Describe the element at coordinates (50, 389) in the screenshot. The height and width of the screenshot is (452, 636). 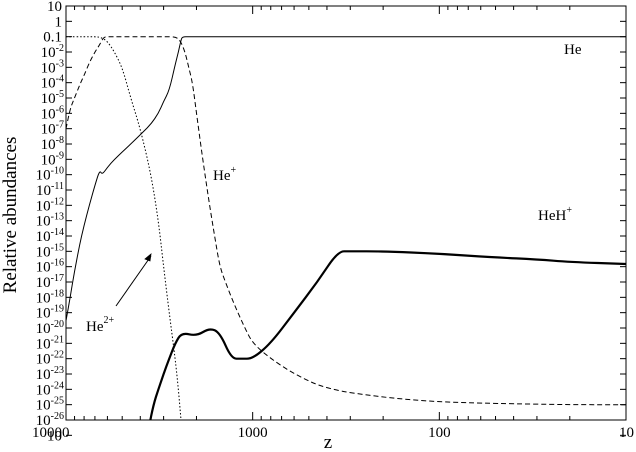
I see `y-tick-label: 10⁻²⁴` at that location.